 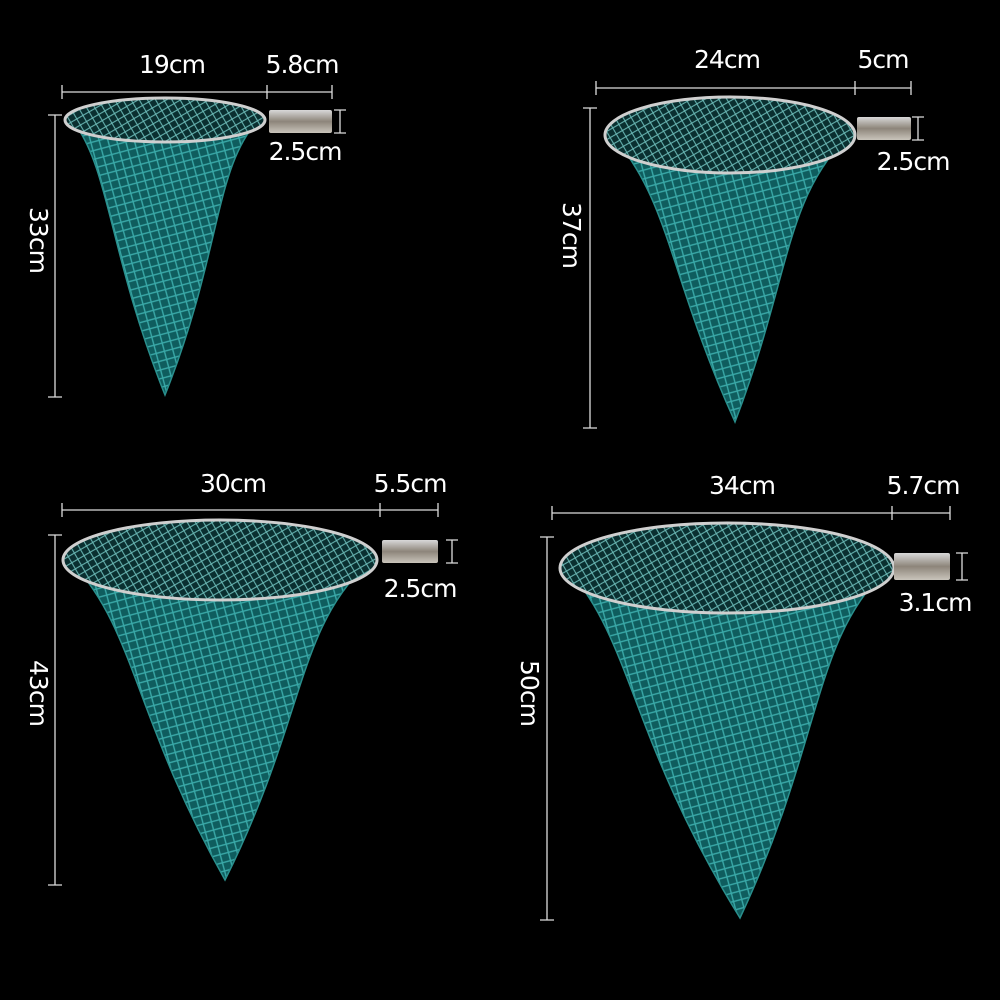 I want to click on handle-length-label: 5.5cm, so click(x=410, y=483).